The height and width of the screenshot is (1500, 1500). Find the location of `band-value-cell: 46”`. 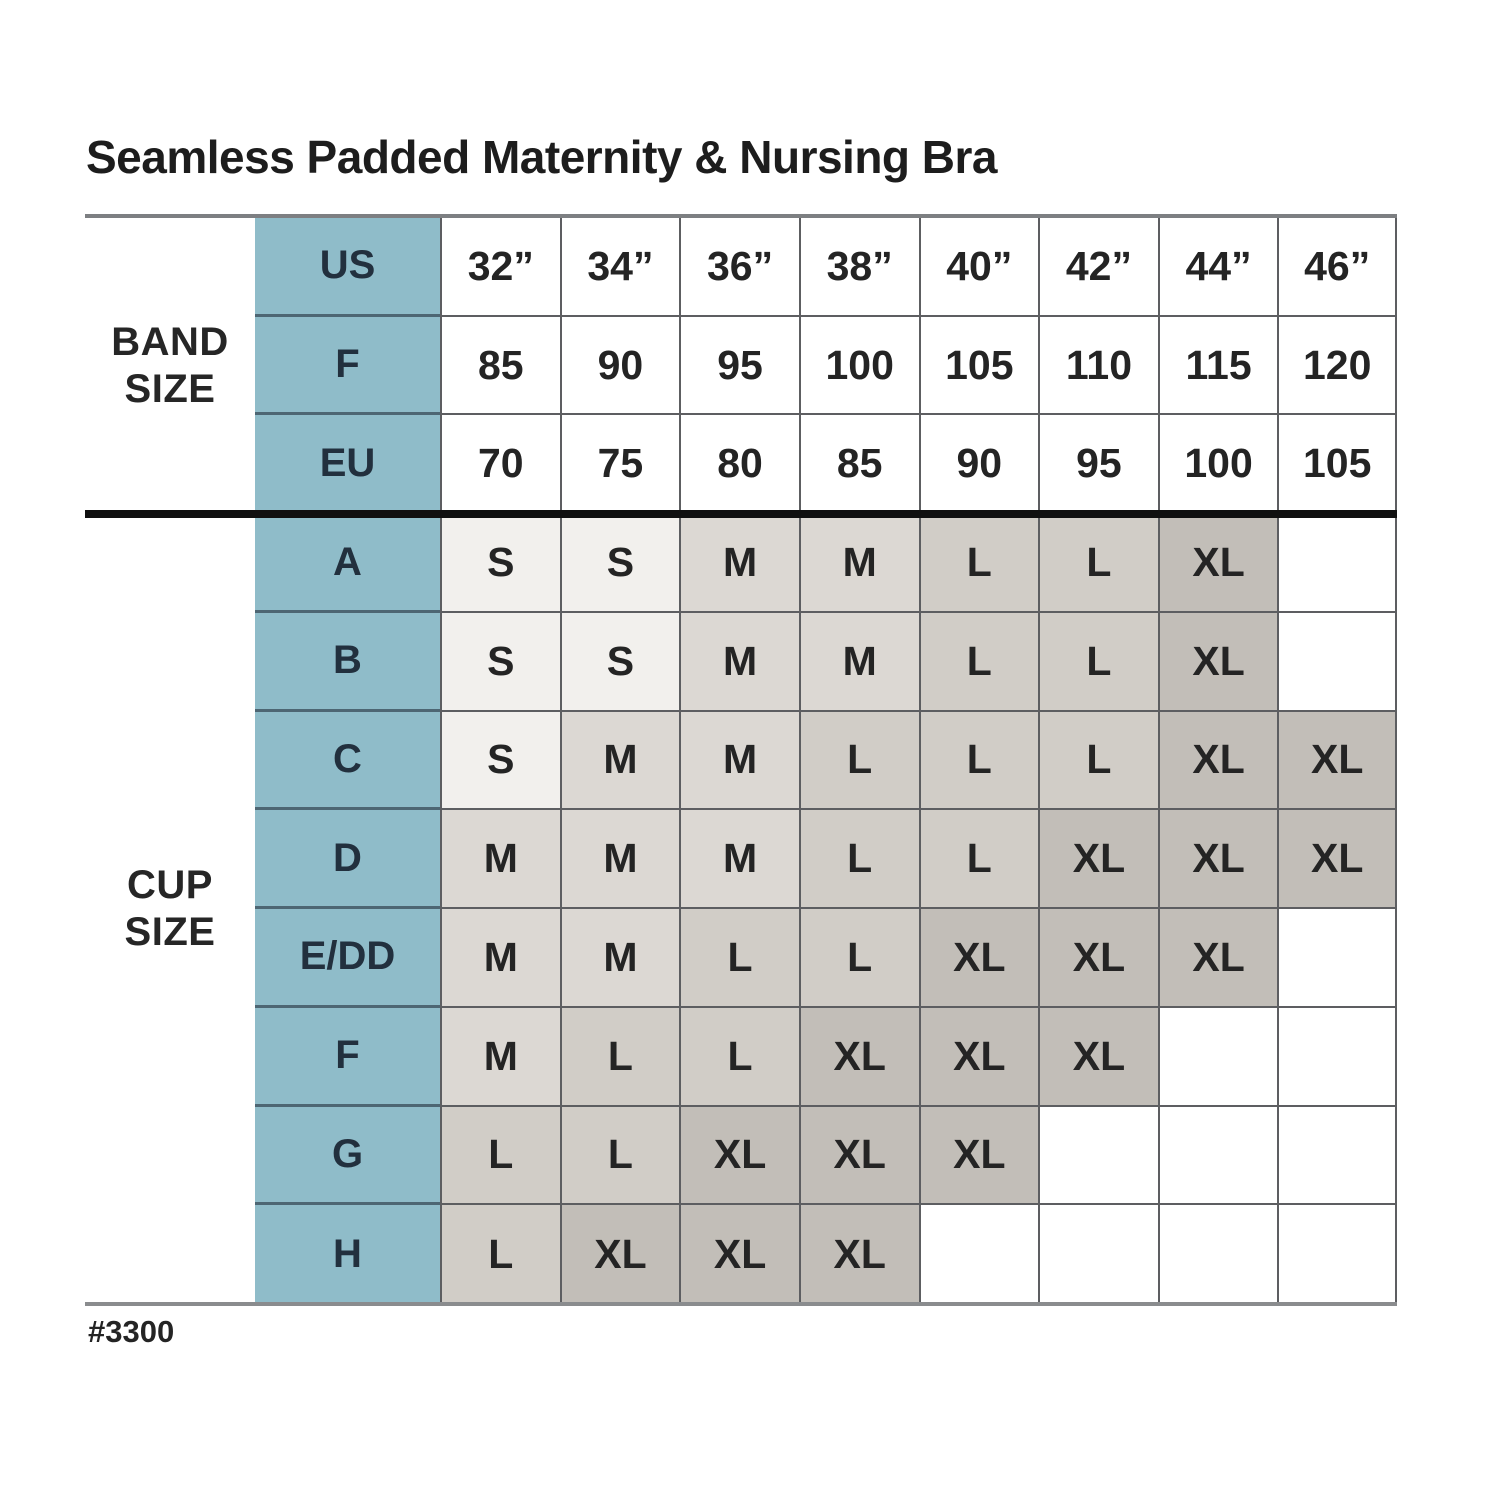

band-value-cell: 46” is located at coordinates (1337, 267).